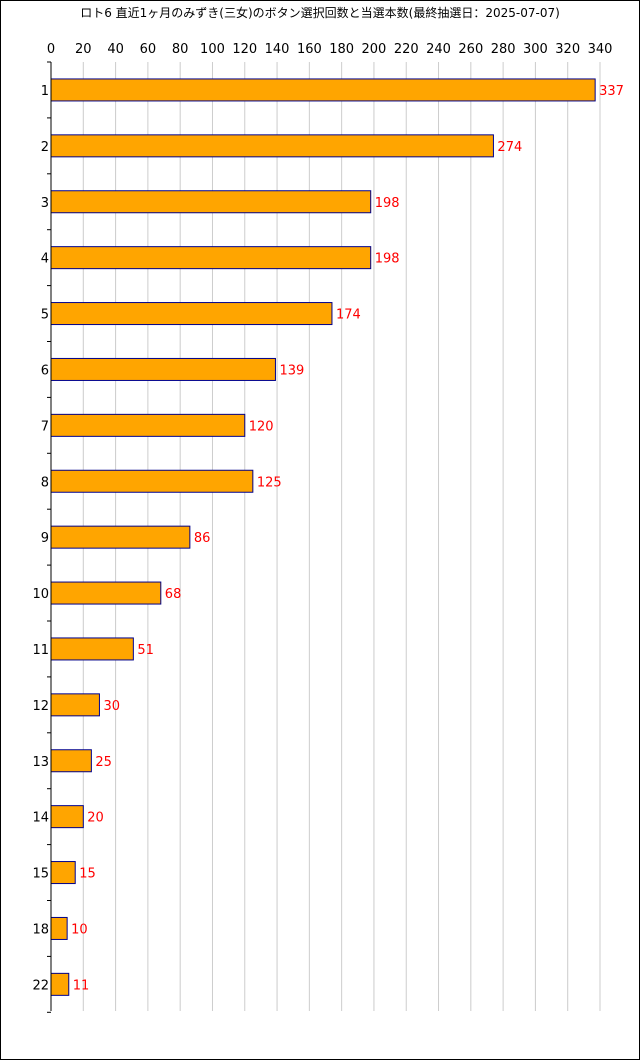  What do you see at coordinates (87, 874) in the screenshot?
I see `value-label: 15` at bounding box center [87, 874].